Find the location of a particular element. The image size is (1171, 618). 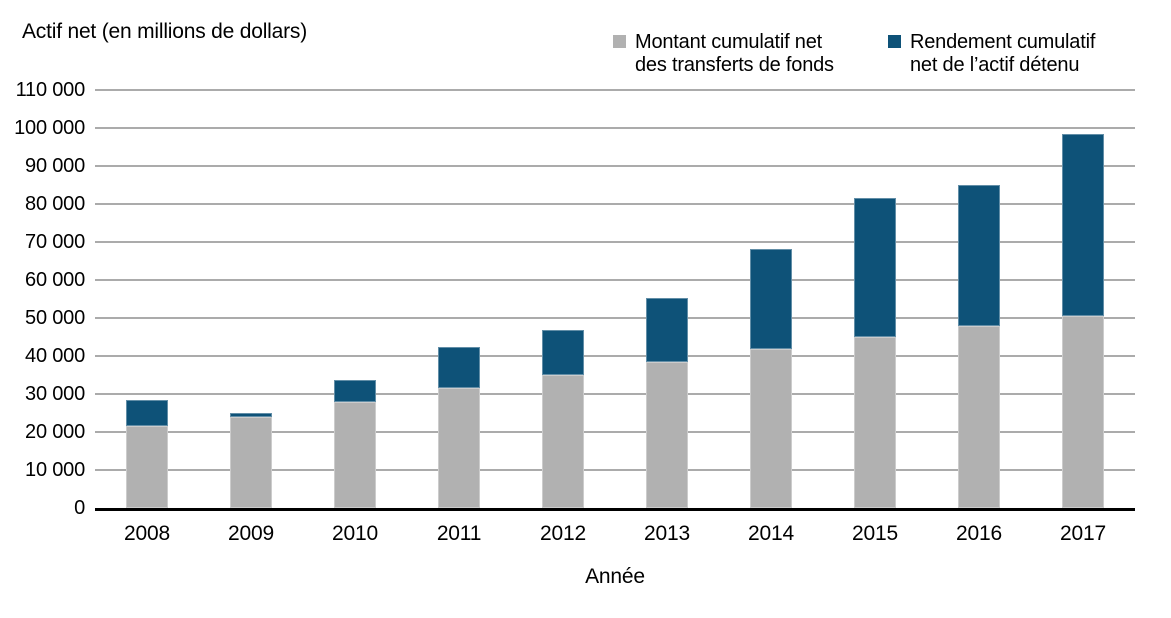

bar-segment-returns-2009 is located at coordinates (251, 415).